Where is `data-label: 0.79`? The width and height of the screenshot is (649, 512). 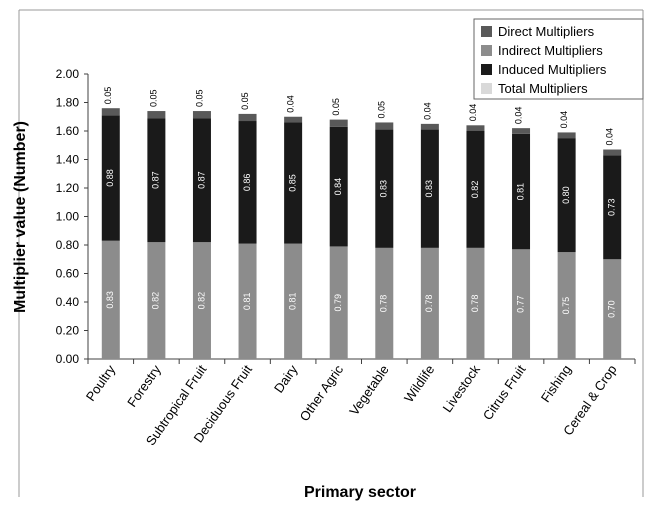
data-label: 0.79 is located at coordinates (338, 303).